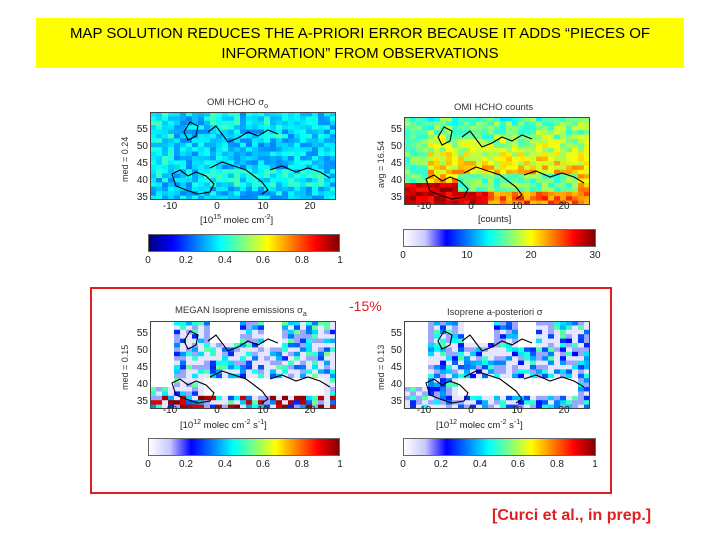 This screenshot has width=720, height=540. I want to click on colorbar-tick: 0, so click(403, 255).